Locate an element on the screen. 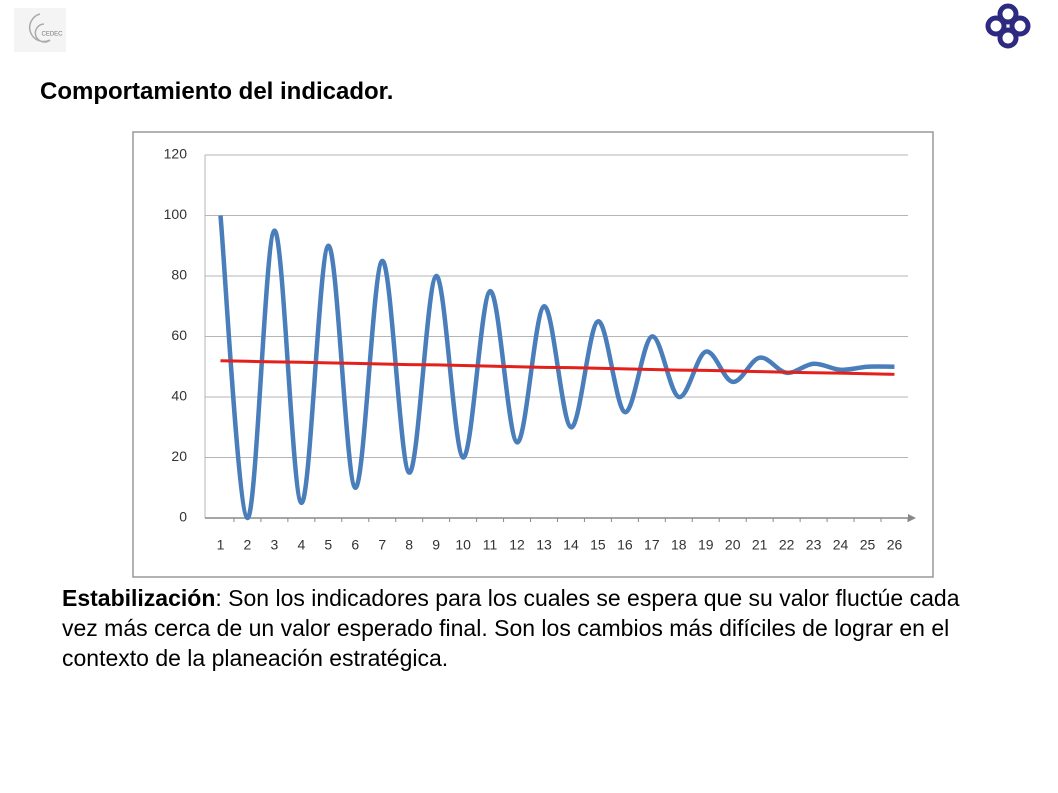 The height and width of the screenshot is (793, 1058). x-tick-label: 13 is located at coordinates (544, 545).